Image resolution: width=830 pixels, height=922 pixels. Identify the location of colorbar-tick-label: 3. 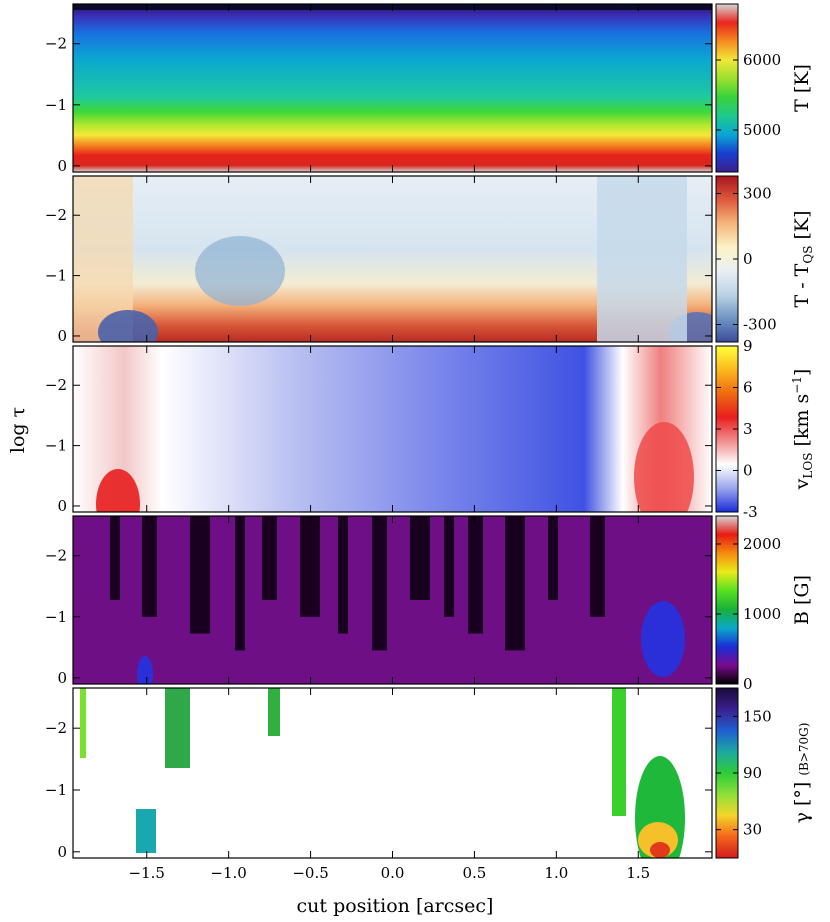
(748, 429).